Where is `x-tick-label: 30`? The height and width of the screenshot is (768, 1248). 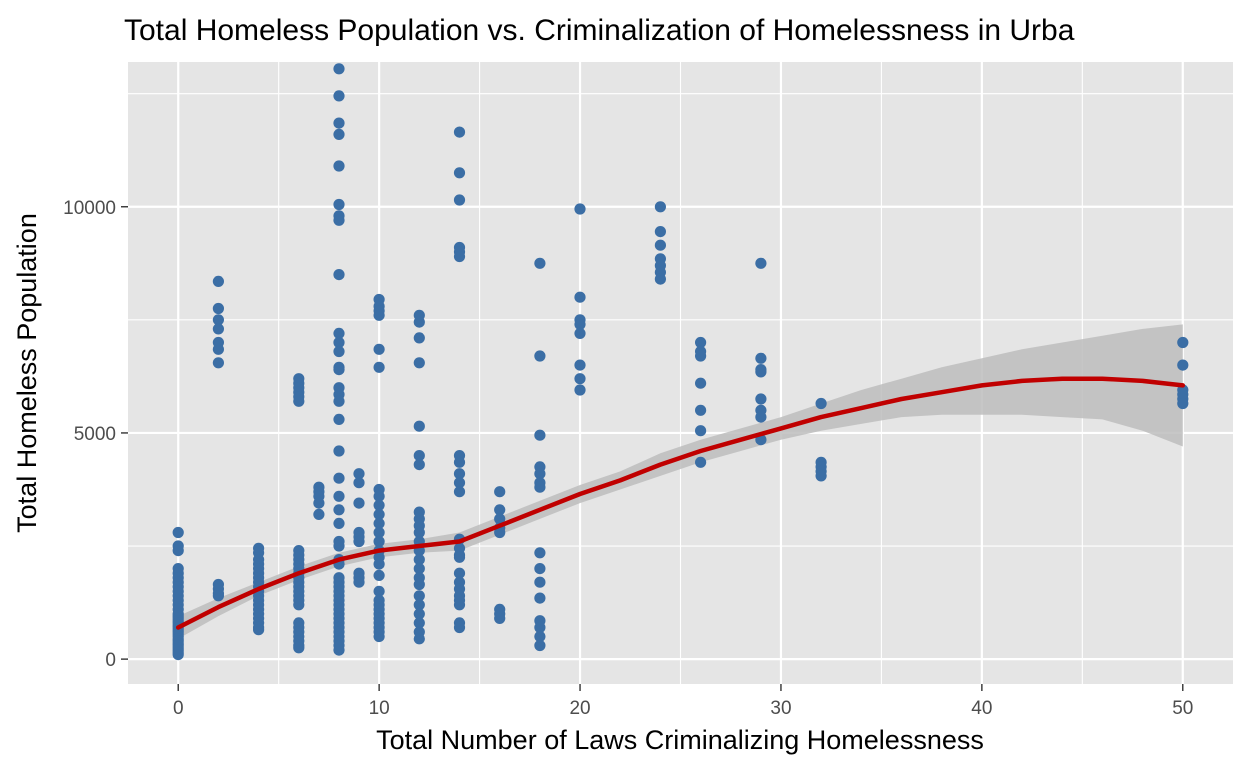
x-tick-label: 30 is located at coordinates (780, 708).